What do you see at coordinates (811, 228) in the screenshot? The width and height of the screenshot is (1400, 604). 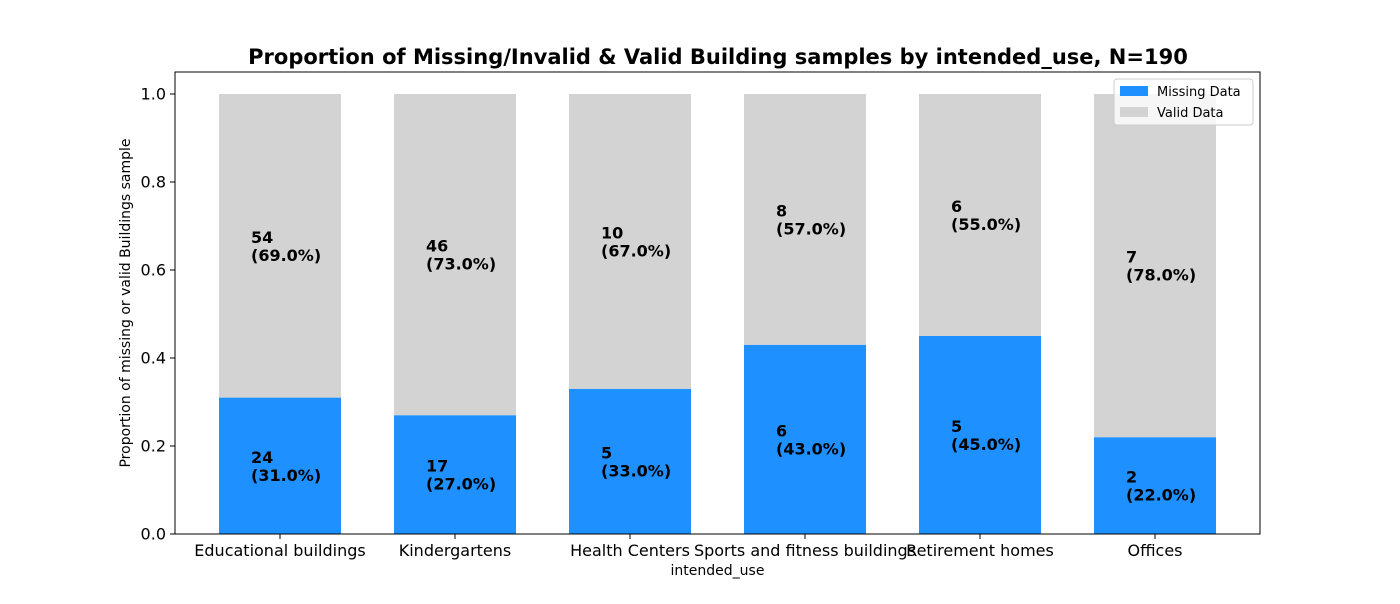 I see `valid-percent-label-3: (57.0%)` at bounding box center [811, 228].